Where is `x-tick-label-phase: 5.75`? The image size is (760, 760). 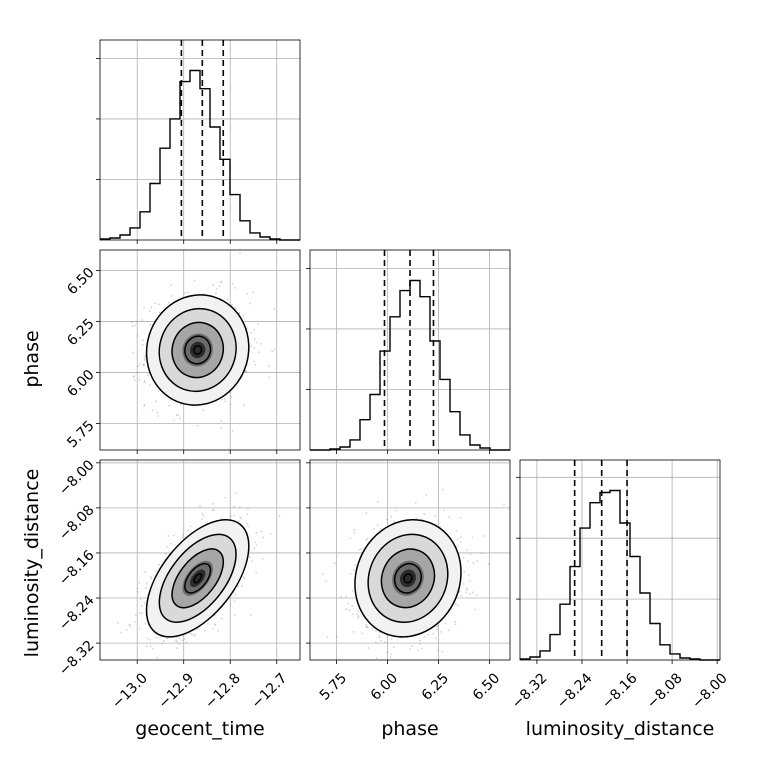
x-tick-label-phase: 5.75 is located at coordinates (333, 686).